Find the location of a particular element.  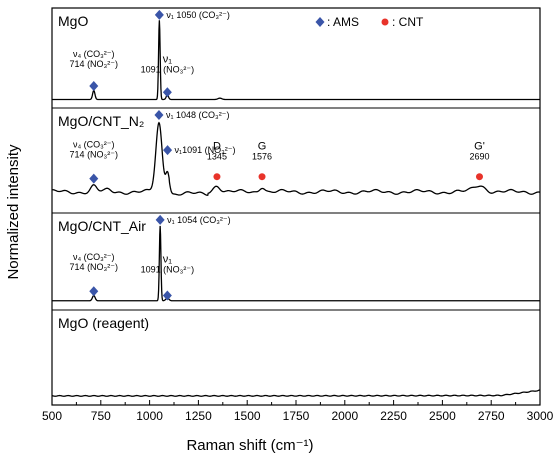

legend-ams-marker is located at coordinates (320, 22).